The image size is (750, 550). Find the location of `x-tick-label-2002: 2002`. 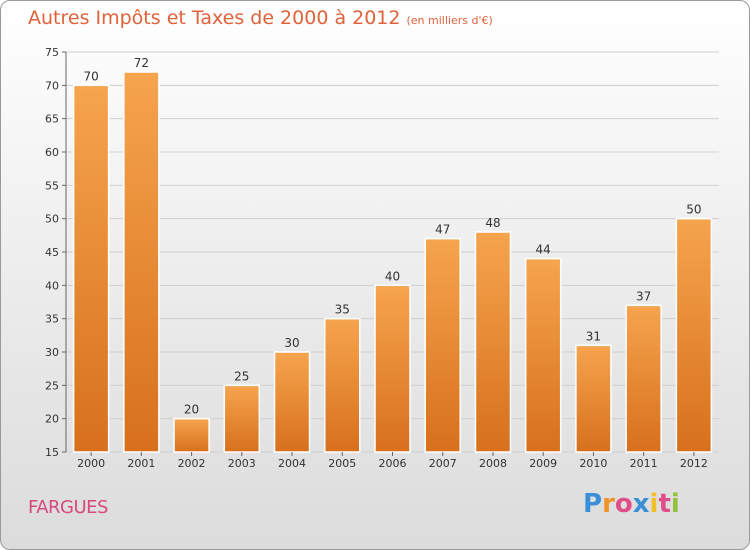

x-tick-label-2002: 2002 is located at coordinates (192, 463).